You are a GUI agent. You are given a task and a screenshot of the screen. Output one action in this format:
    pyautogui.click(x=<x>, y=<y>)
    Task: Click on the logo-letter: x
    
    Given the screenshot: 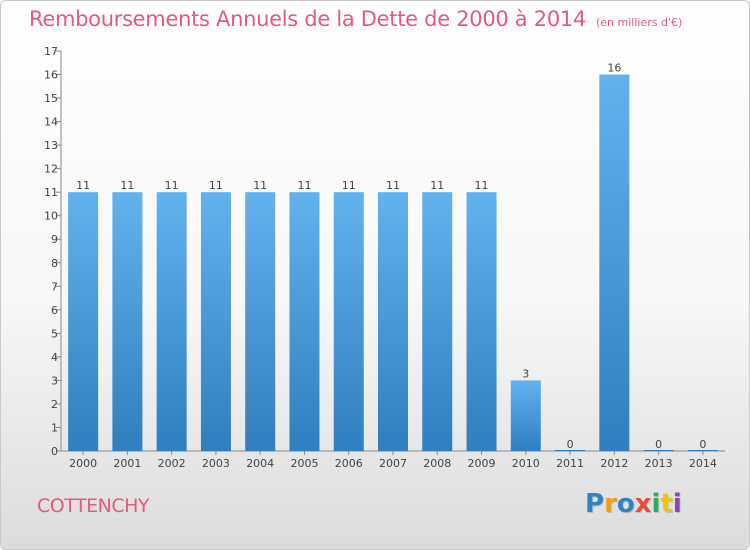 What is the action you would take?
    pyautogui.click(x=643, y=504)
    